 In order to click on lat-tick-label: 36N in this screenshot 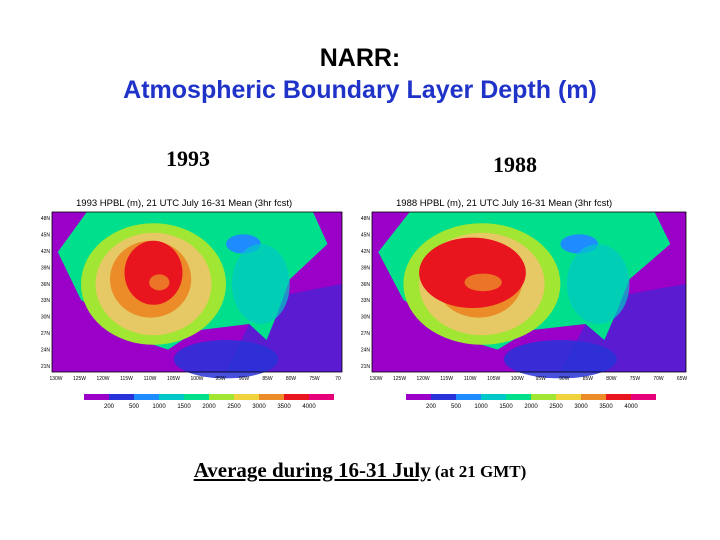, I will do `click(366, 285)`.